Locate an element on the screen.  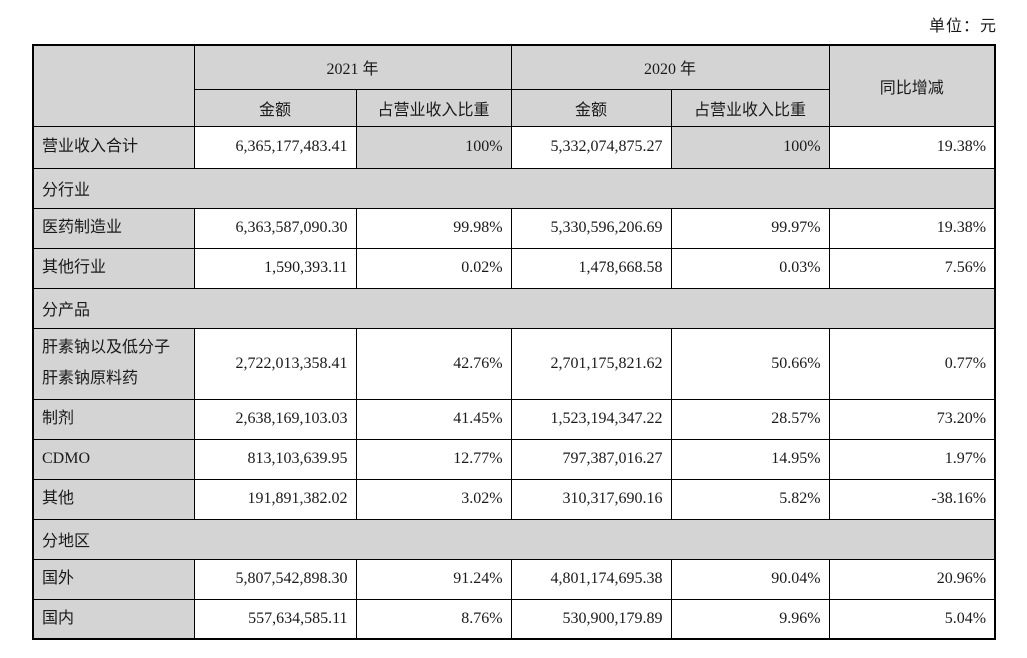
amount-2020-cell: 5,332,074,875.27 is located at coordinates (591, 147).